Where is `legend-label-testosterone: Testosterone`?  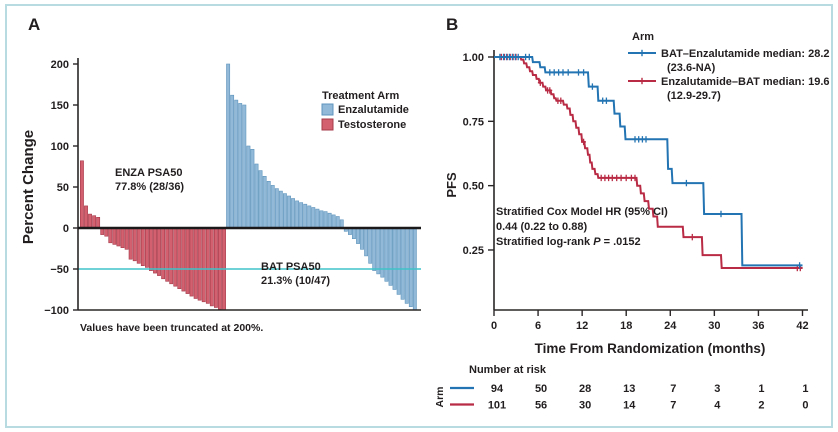
legend-label-testosterone: Testosterone is located at coordinates (372, 125).